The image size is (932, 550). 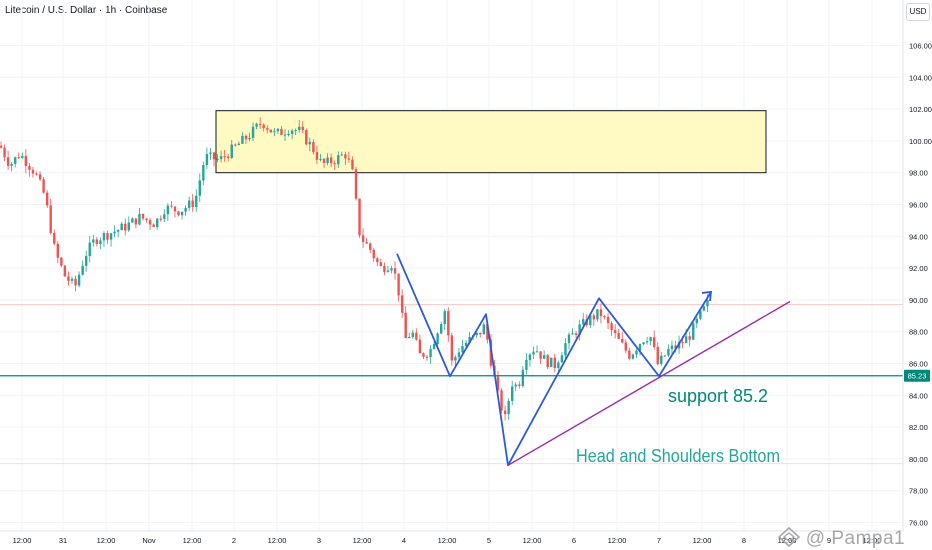 What do you see at coordinates (918, 12) in the screenshot?
I see `currency-selector: USD` at bounding box center [918, 12].